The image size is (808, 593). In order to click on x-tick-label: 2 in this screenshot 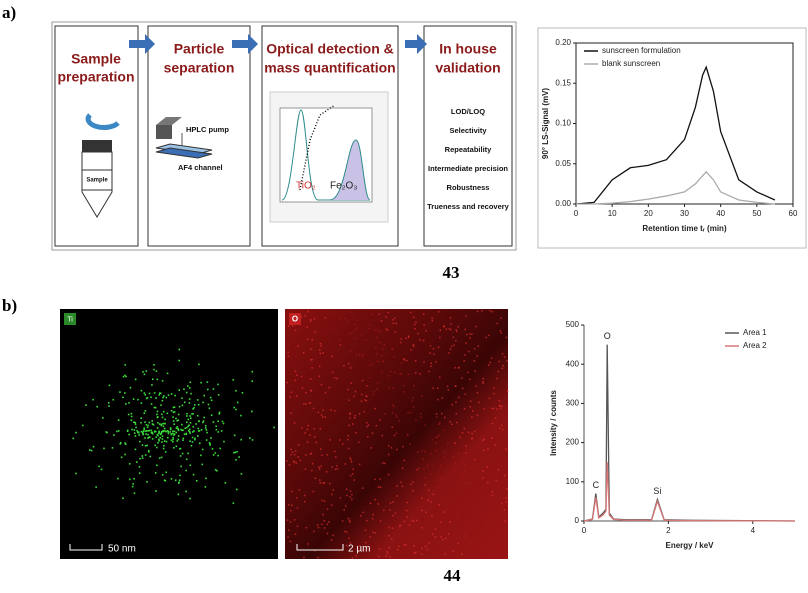, I will do `click(668, 530)`.